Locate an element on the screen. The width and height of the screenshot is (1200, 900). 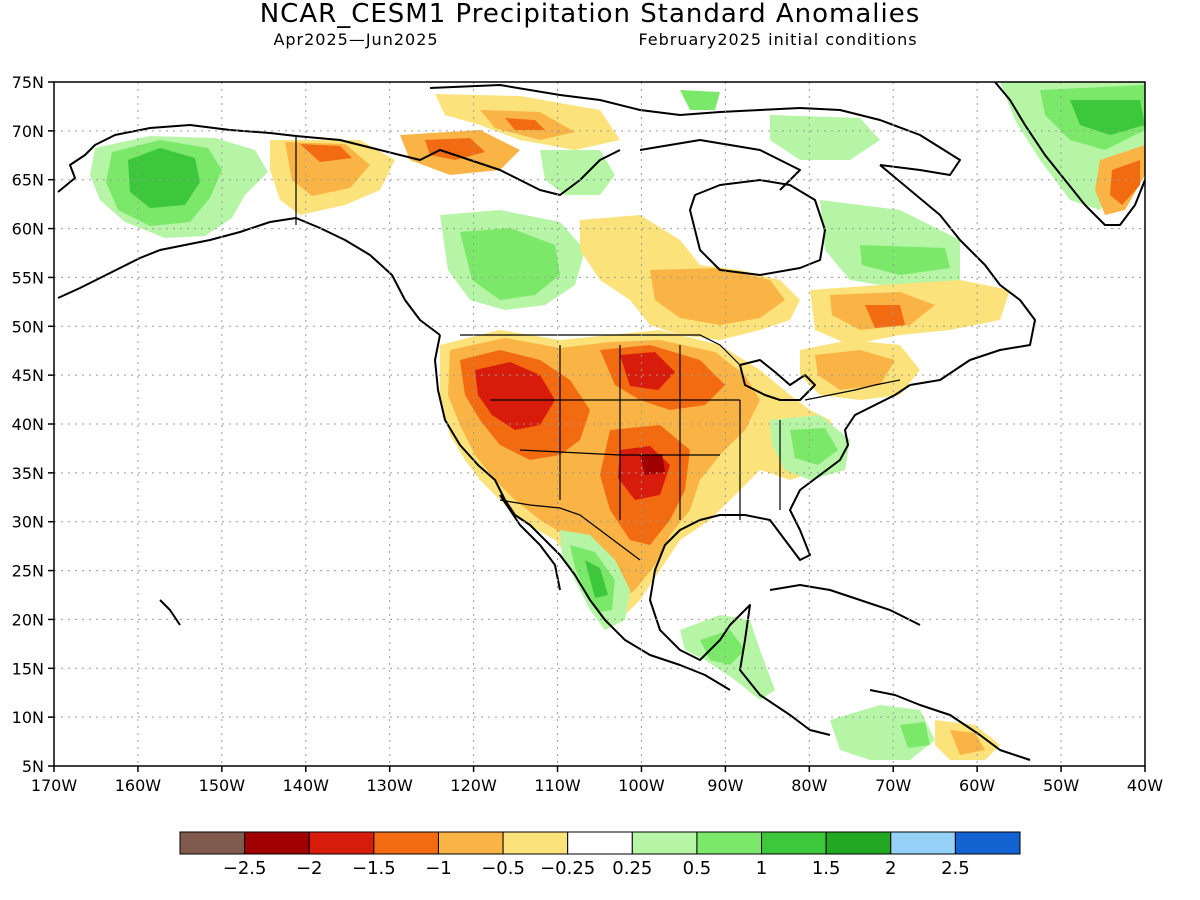
lon-label: 120W is located at coordinates (473, 785).